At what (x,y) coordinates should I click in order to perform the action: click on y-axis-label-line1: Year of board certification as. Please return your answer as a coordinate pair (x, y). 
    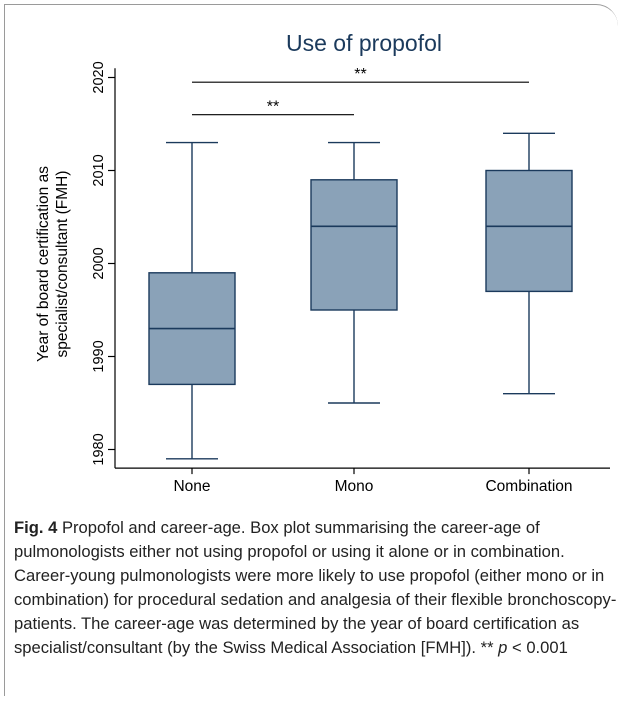
    Looking at the image, I should click on (43, 264).